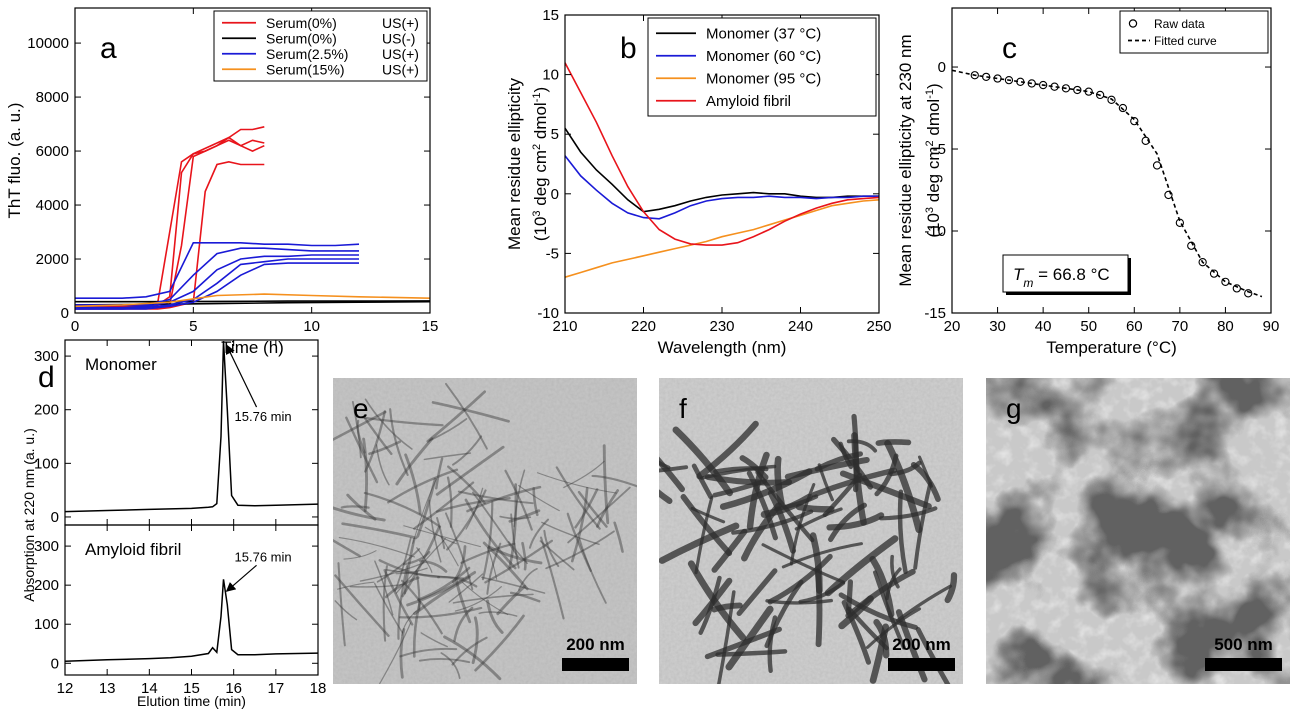 The image size is (1294, 714). What do you see at coordinates (191, 701) in the screenshot?
I see `x-axis-label: Elution time (min)` at bounding box center [191, 701].